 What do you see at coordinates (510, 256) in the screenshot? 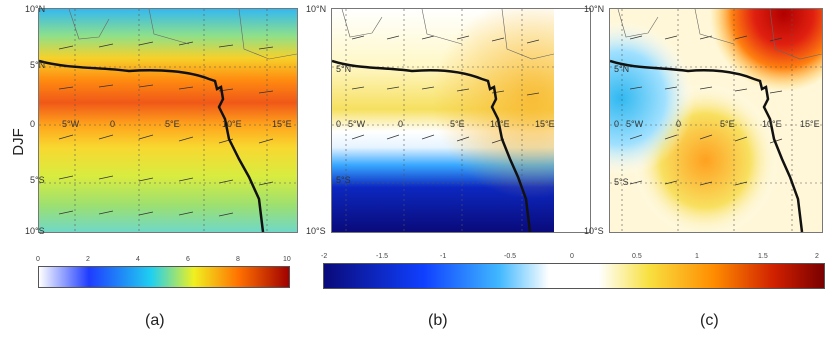
I see `colorbar-tick: -0.5` at bounding box center [510, 256].